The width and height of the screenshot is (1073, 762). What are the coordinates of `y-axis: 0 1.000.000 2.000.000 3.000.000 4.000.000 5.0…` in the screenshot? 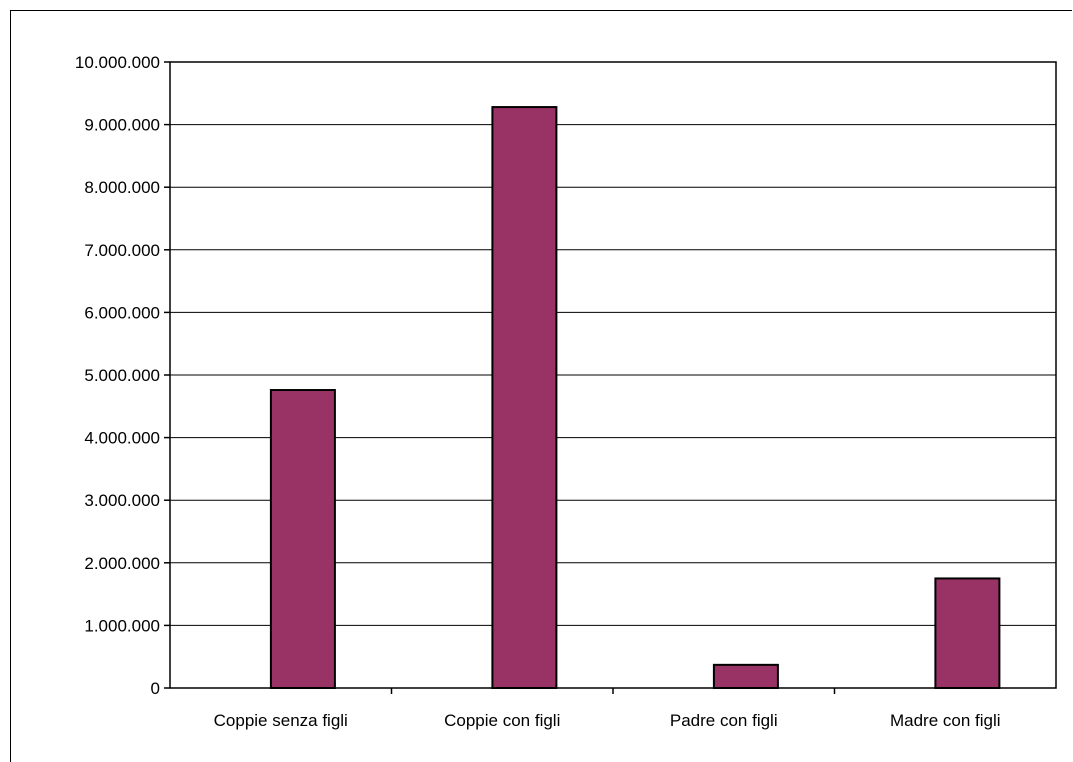 It's located at (122, 375).